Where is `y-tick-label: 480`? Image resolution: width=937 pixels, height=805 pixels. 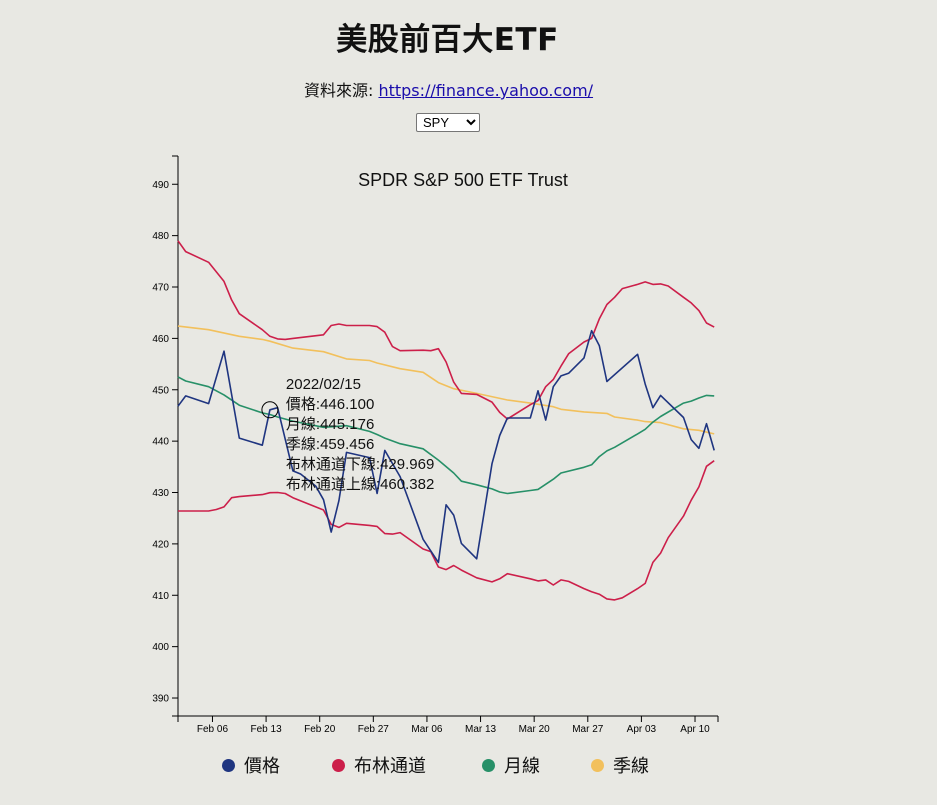 y-tick-label: 480 is located at coordinates (160, 236).